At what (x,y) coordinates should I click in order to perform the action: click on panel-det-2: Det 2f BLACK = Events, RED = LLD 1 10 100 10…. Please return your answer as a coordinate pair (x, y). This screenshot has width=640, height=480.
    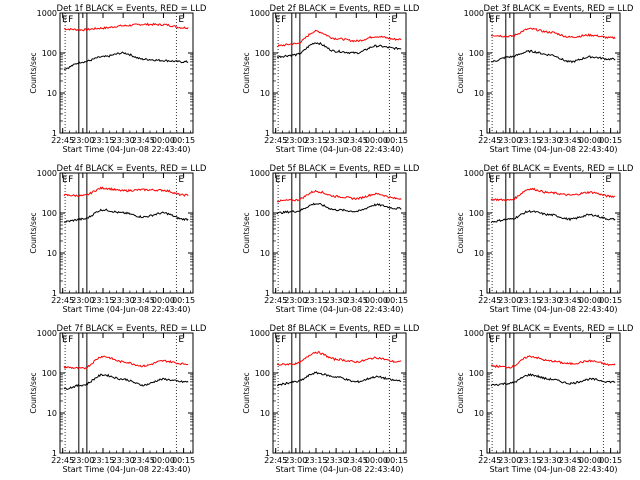
    Looking at the image, I should click on (331, 79).